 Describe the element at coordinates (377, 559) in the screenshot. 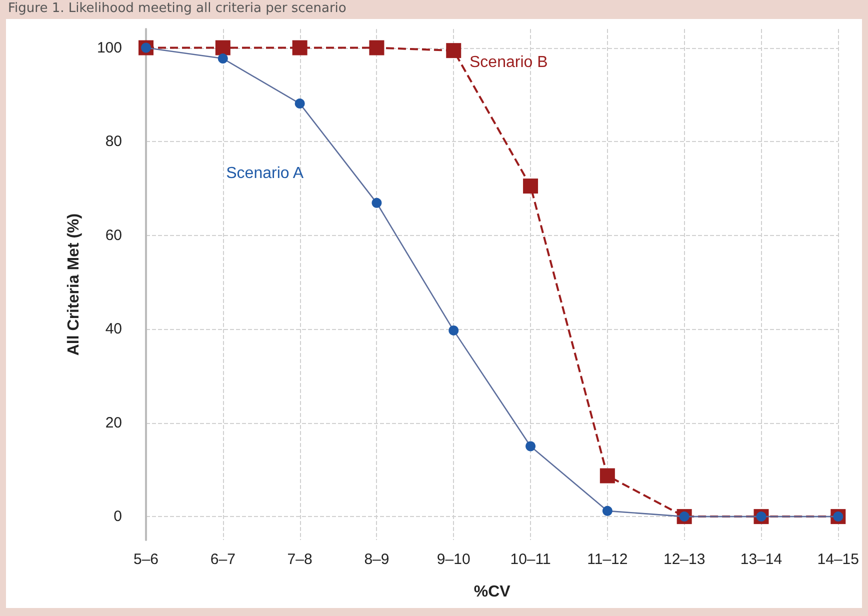

I see `x-tick-label: 8–9` at that location.